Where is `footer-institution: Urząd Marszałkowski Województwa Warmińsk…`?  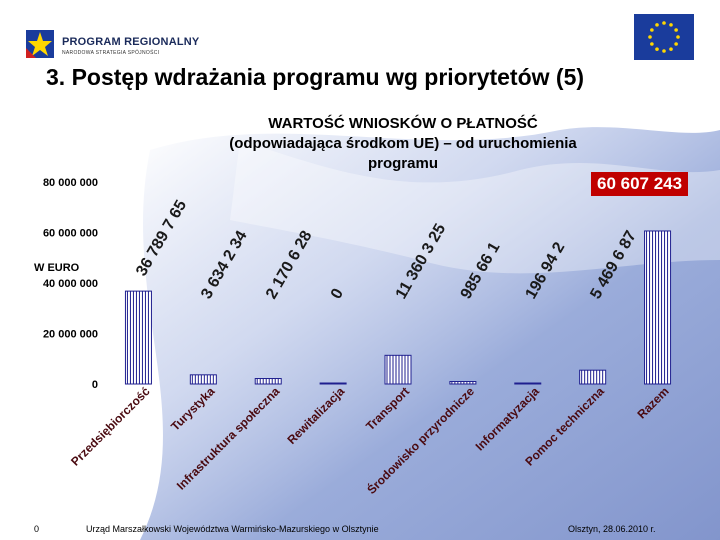 footer-institution: Urząd Marszałkowski Województwa Warmińsk… is located at coordinates (232, 529).